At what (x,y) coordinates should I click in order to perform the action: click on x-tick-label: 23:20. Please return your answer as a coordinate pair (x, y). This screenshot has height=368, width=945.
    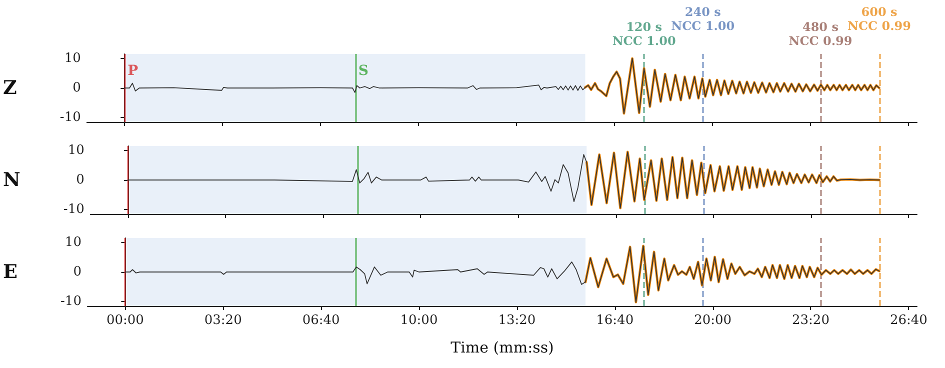
    Looking at the image, I should click on (811, 320).